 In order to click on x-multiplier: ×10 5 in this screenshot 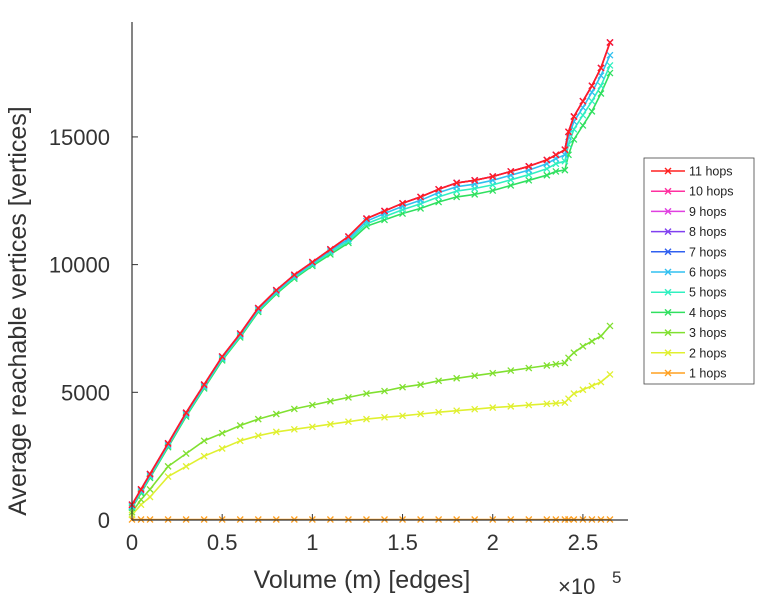, I will do `click(589, 583)`.